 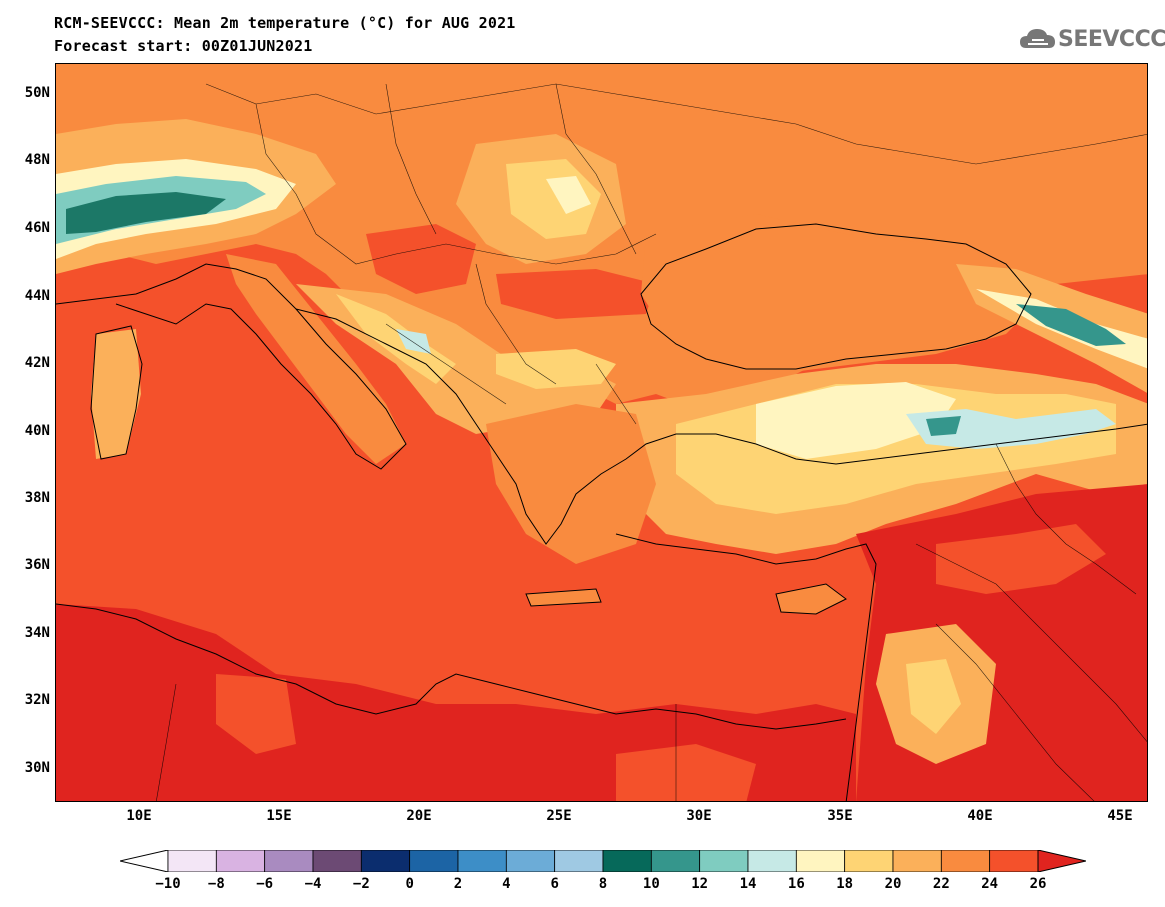 I want to click on colorbar-label: 0, so click(x=409, y=884).